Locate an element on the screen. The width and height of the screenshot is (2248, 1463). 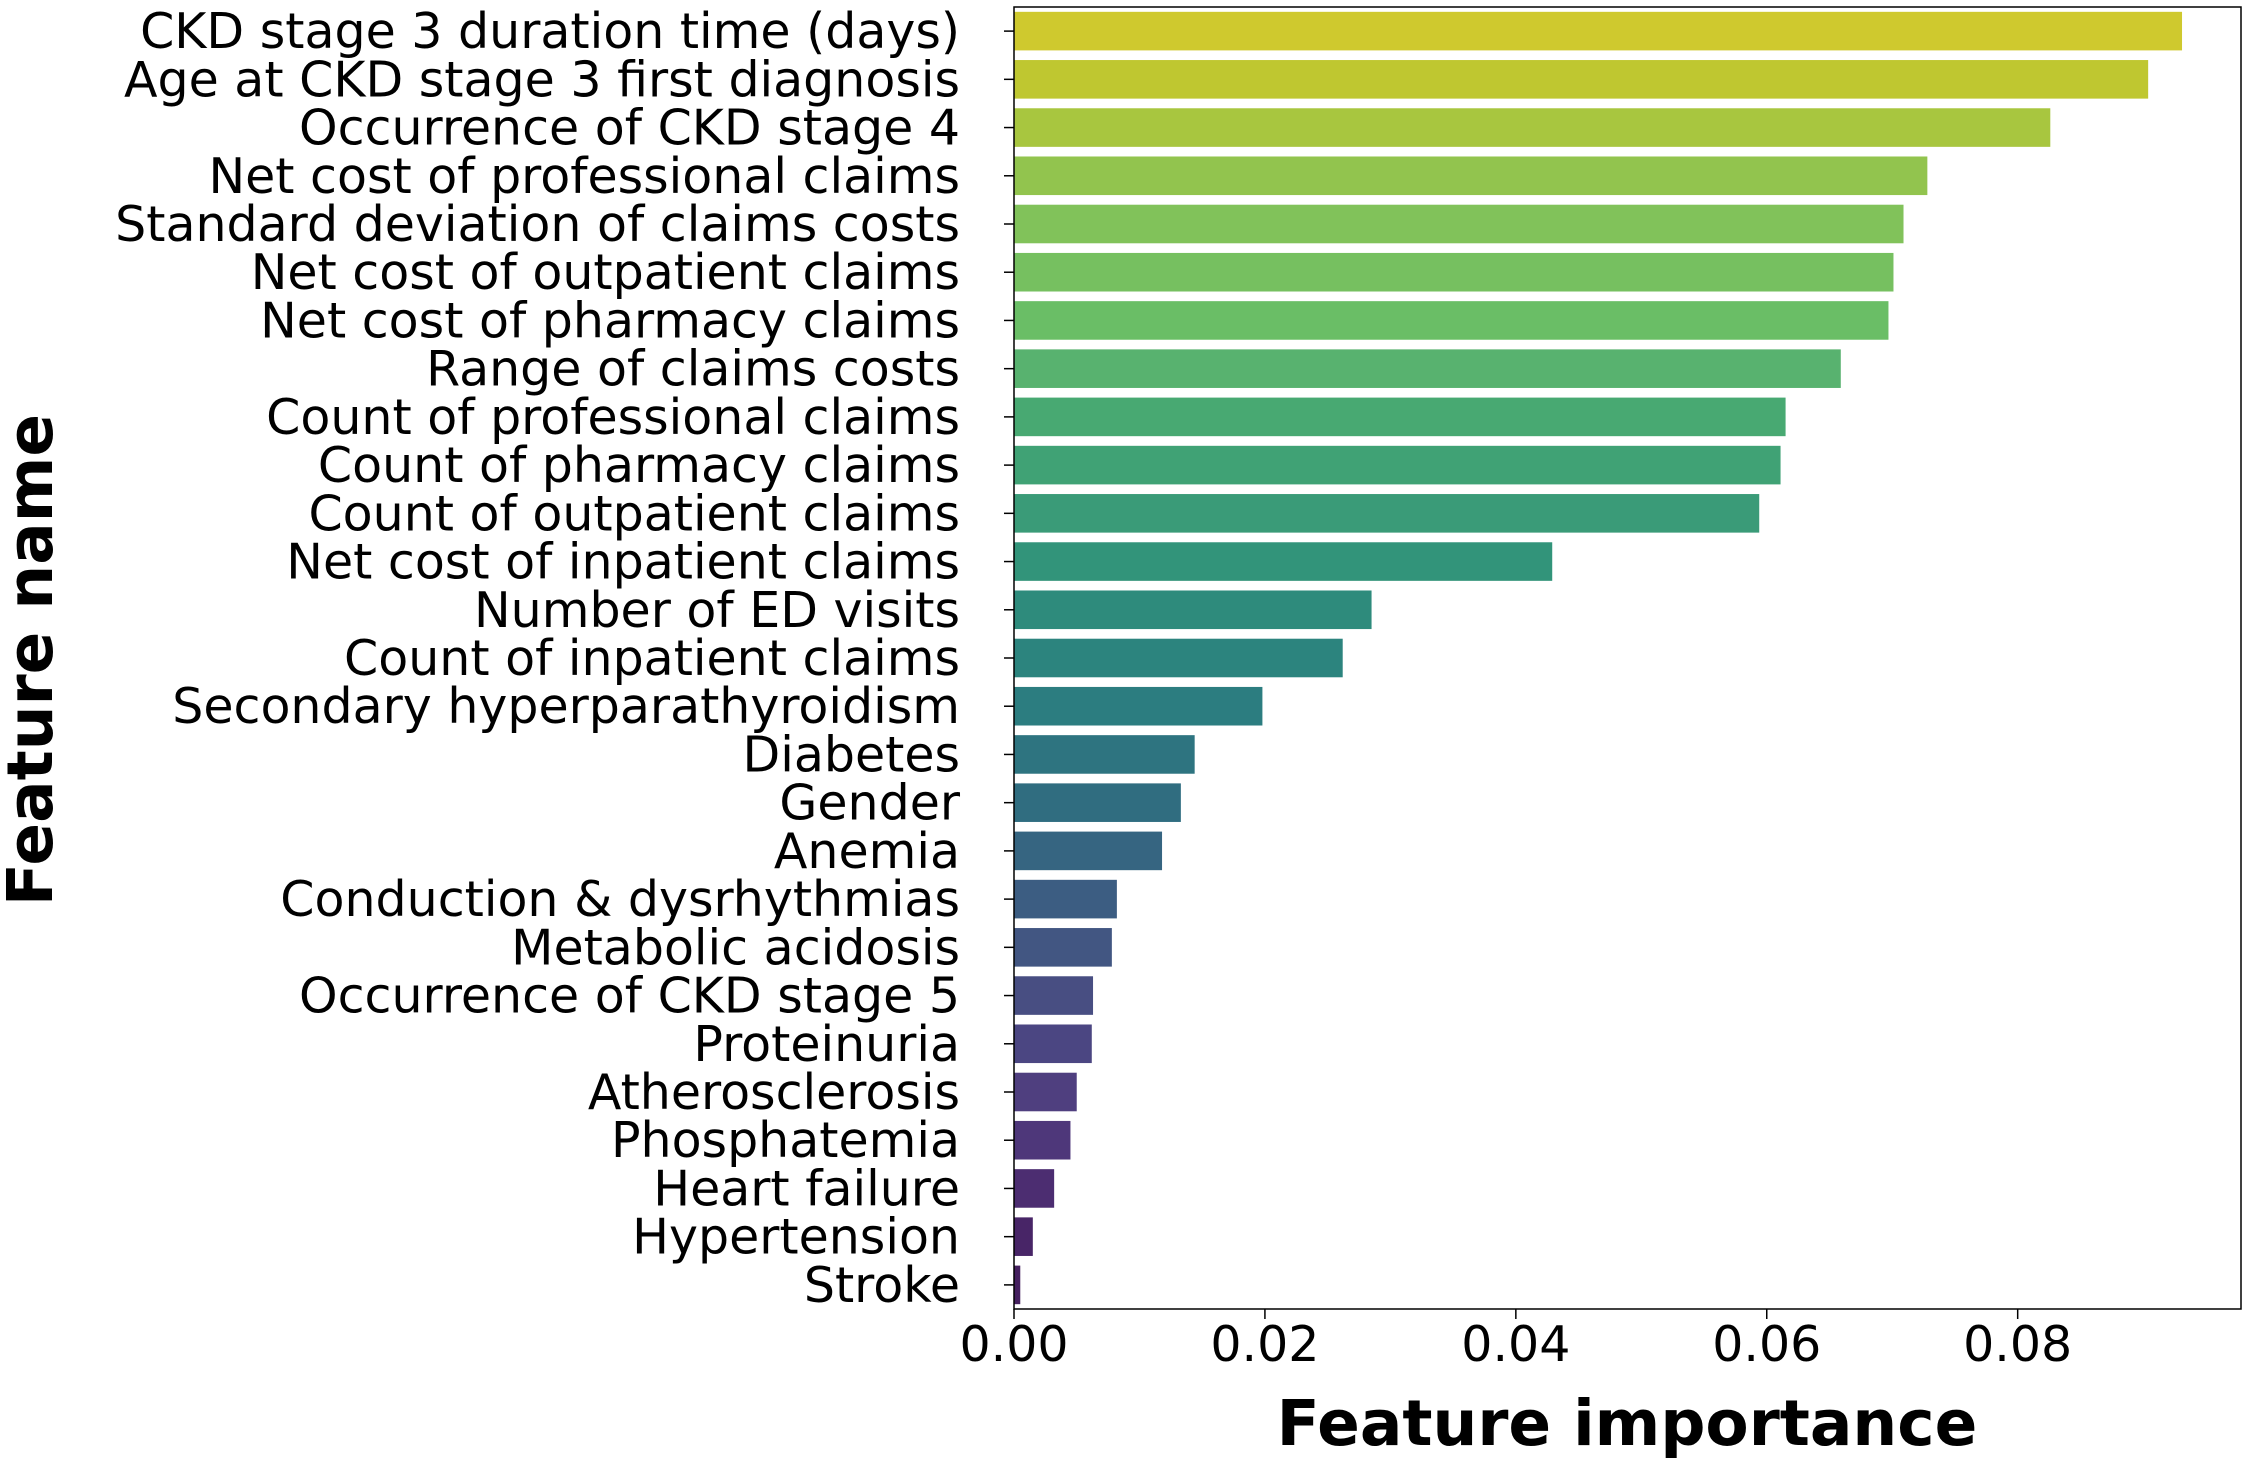
y-tick-label: Occurrence of CKD stage 5 is located at coordinates (629, 996).